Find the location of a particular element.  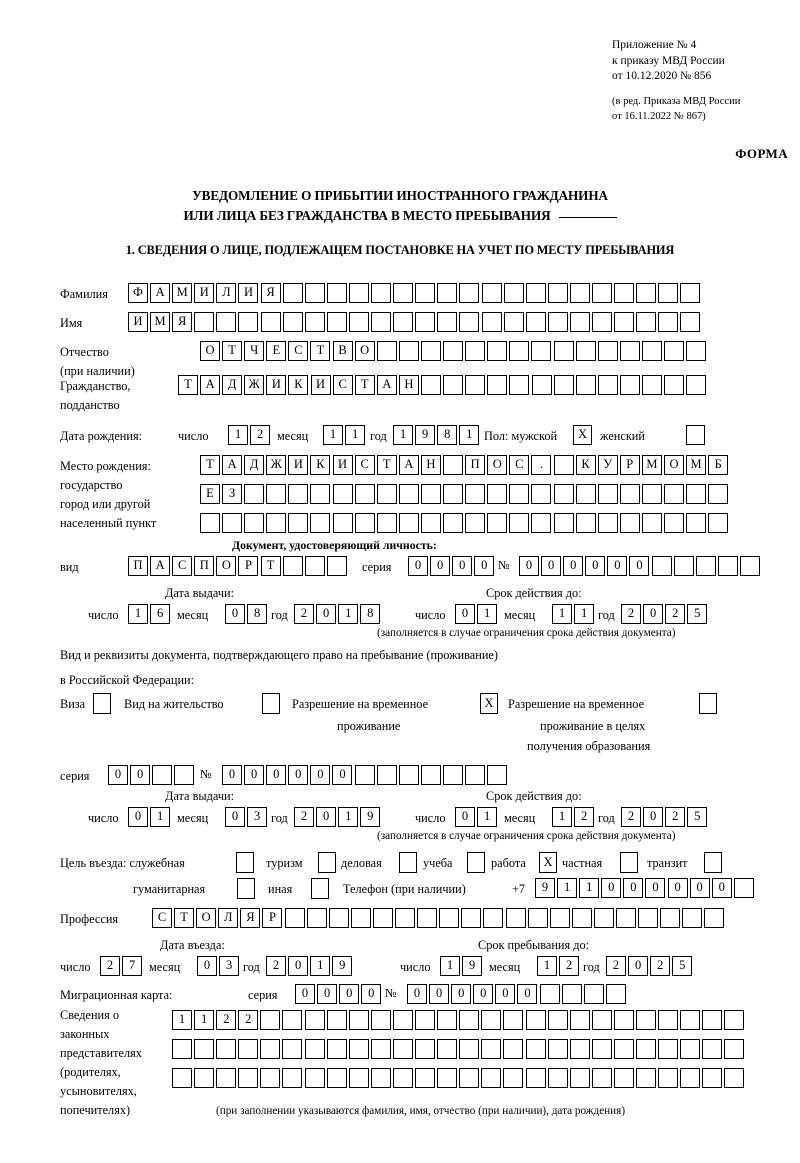

cell: М is located at coordinates (696, 465).